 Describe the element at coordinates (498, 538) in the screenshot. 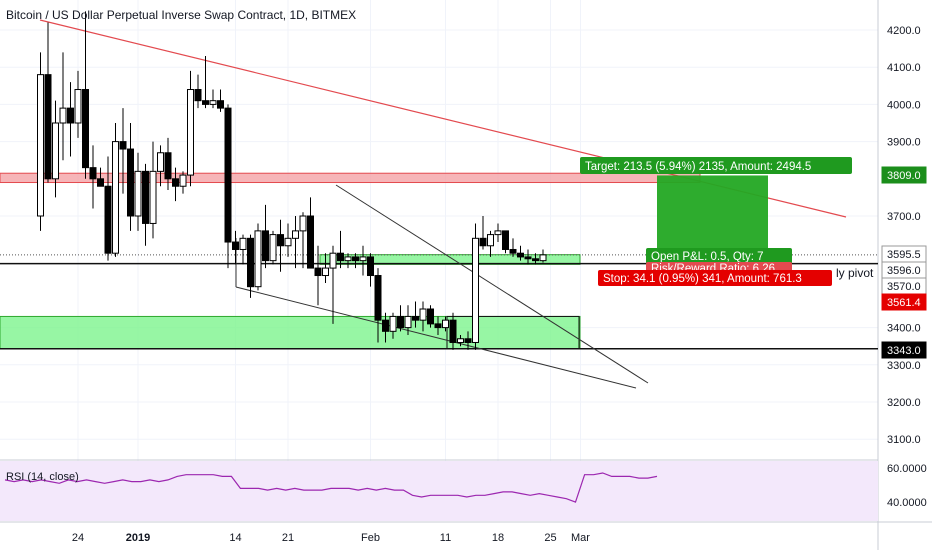

I see `time-tick-6: 18` at that location.